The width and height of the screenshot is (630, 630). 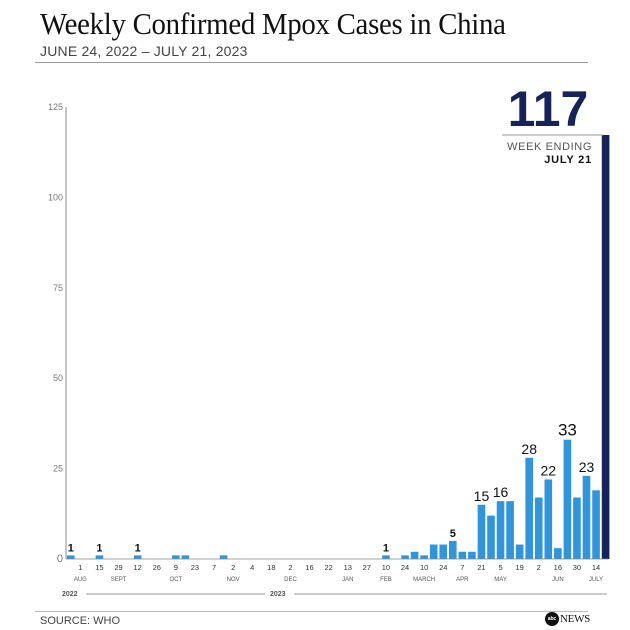 What do you see at coordinates (80, 621) in the screenshot?
I see `source-note: SOURCE: WHO` at bounding box center [80, 621].